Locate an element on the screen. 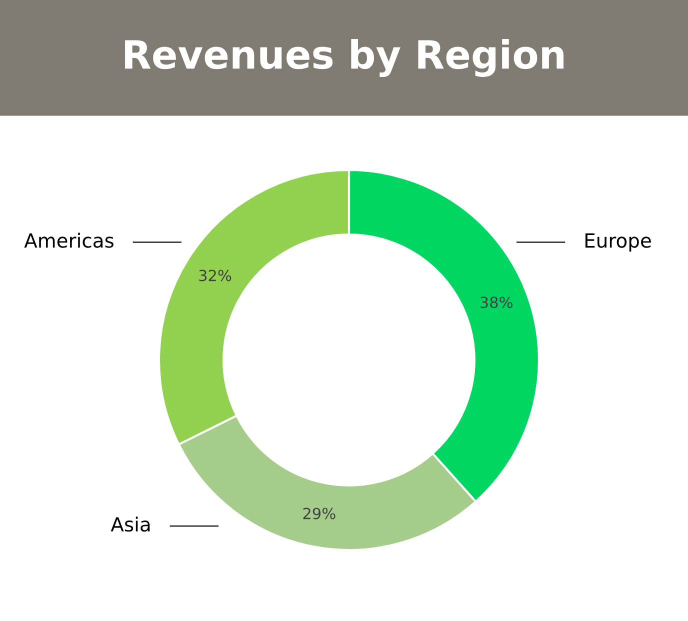  data-label: 32% is located at coordinates (215, 276).